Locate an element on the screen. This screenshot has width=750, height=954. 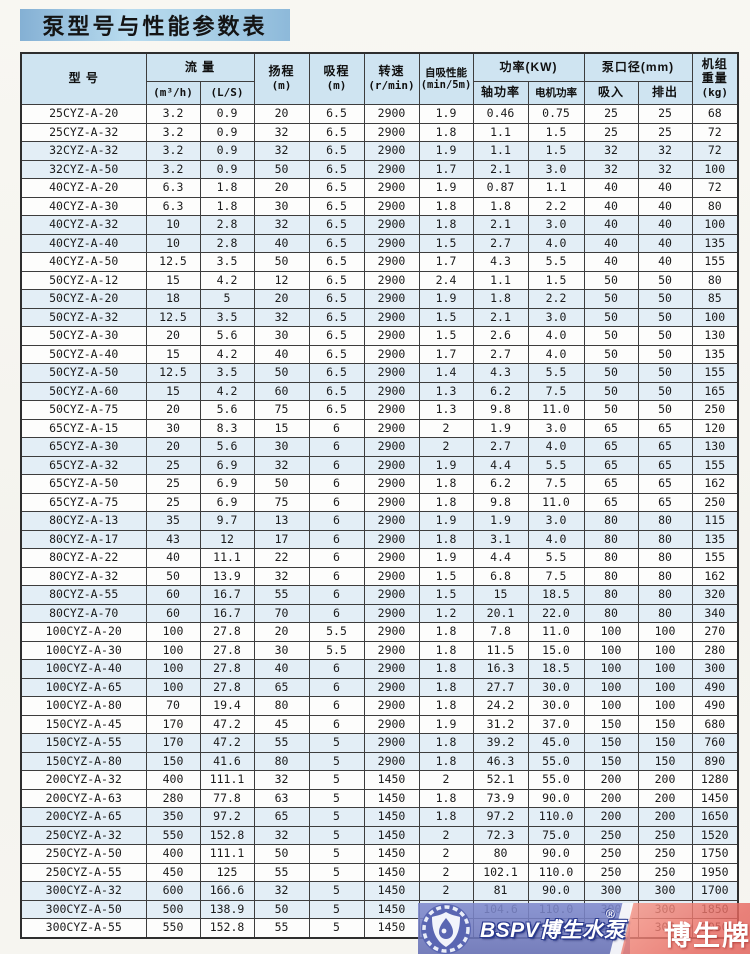
inlet-cell: 100 is located at coordinates (611, 669).